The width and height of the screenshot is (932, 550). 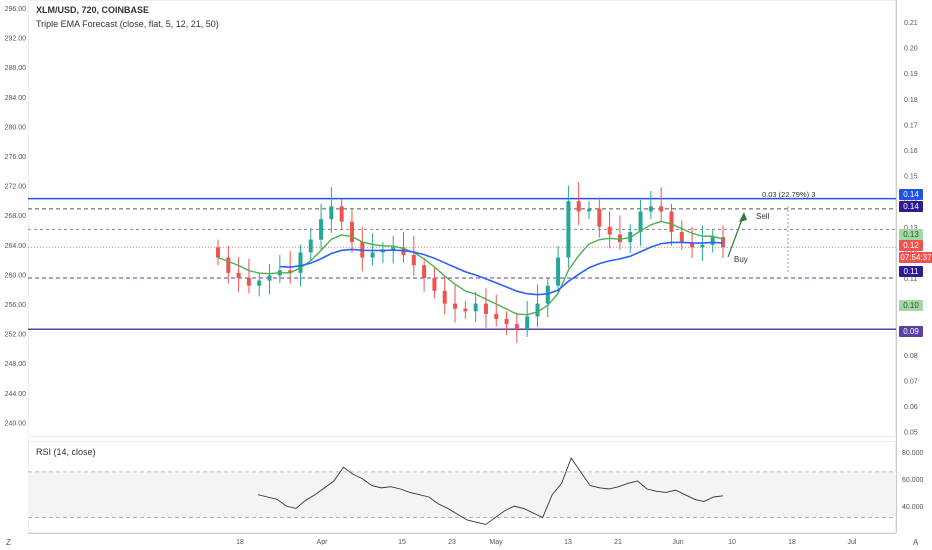 What do you see at coordinates (16, 157) in the screenshot?
I see `left-axis-tick: 276.00` at bounding box center [16, 157].